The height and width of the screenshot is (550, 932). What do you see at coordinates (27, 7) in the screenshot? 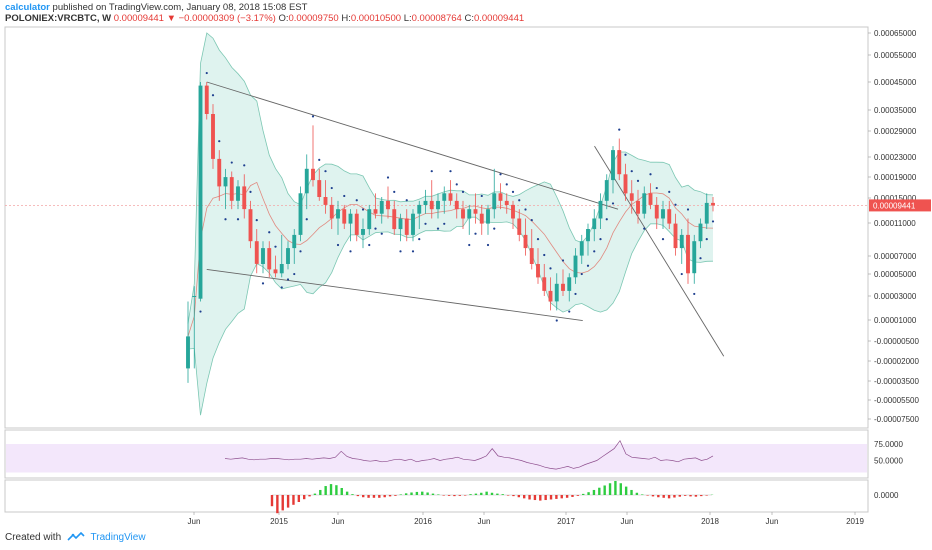
I see `author-link: calculator` at bounding box center [27, 7].